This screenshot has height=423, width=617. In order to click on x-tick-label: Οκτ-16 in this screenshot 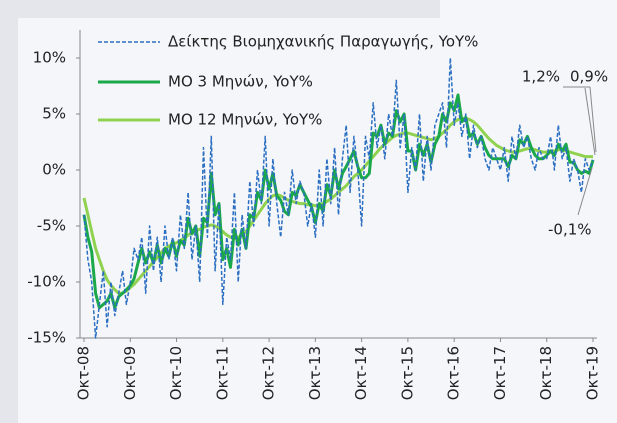, I will do `click(454, 373)`.